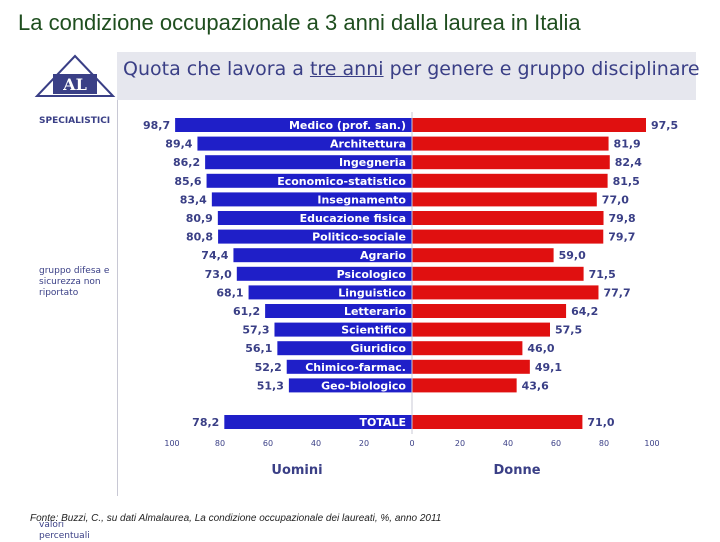 This screenshot has width=720, height=542. What do you see at coordinates (372, 292) in the screenshot?
I see `category-label-9: Linguistico` at bounding box center [372, 292].